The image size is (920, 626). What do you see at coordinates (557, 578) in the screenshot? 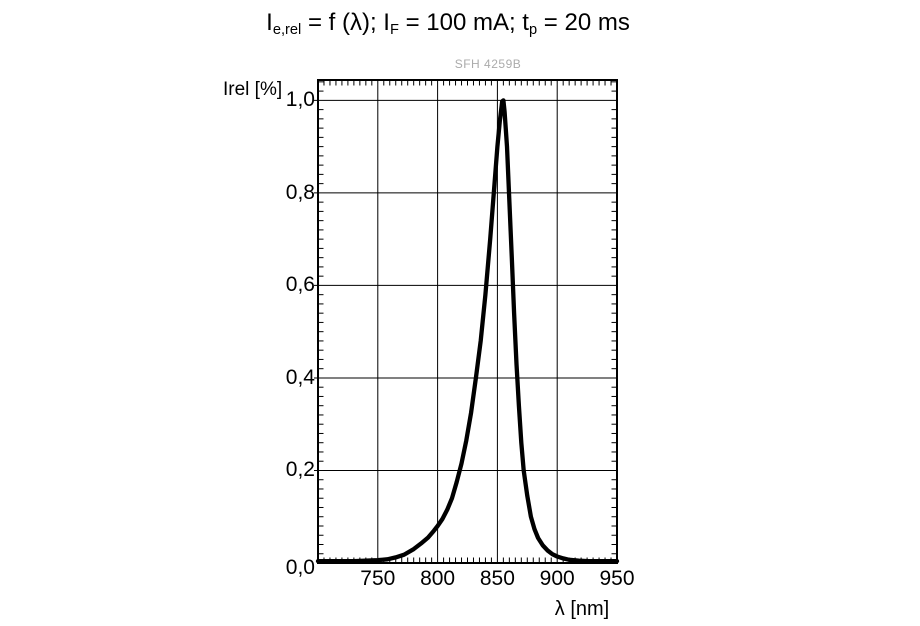
I see `x-tick-label: 900` at bounding box center [557, 578].